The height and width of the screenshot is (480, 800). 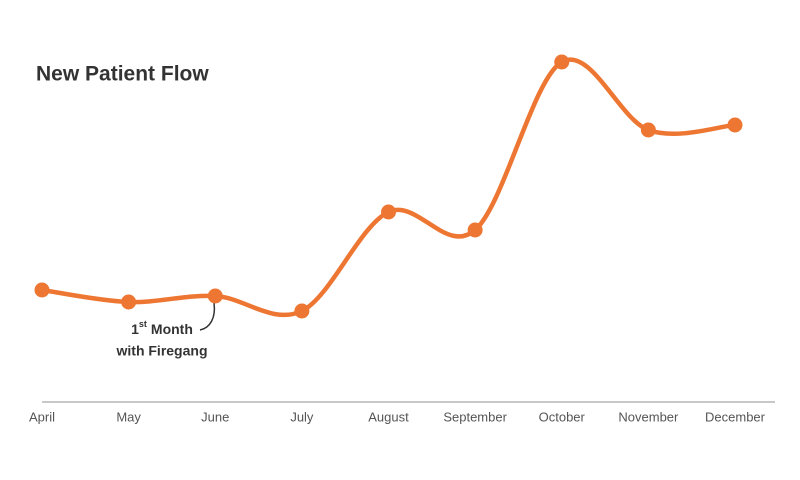 What do you see at coordinates (215, 416) in the screenshot?
I see `x-tick-label: June` at bounding box center [215, 416].